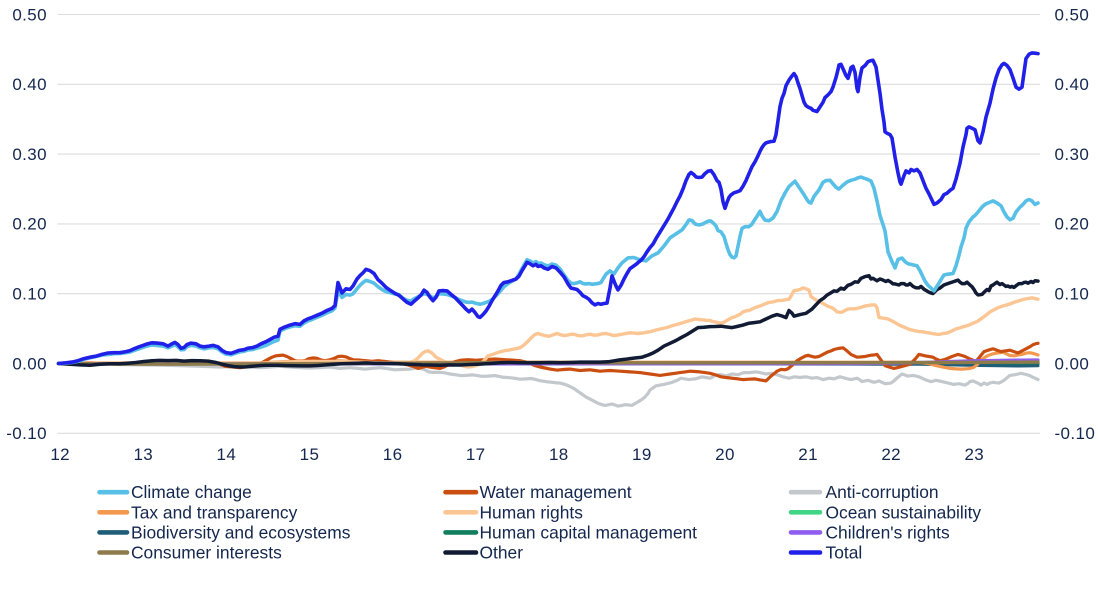 The width and height of the screenshot is (1098, 606). Describe the element at coordinates (60, 454) in the screenshot. I see `svg-text: 12` at that location.